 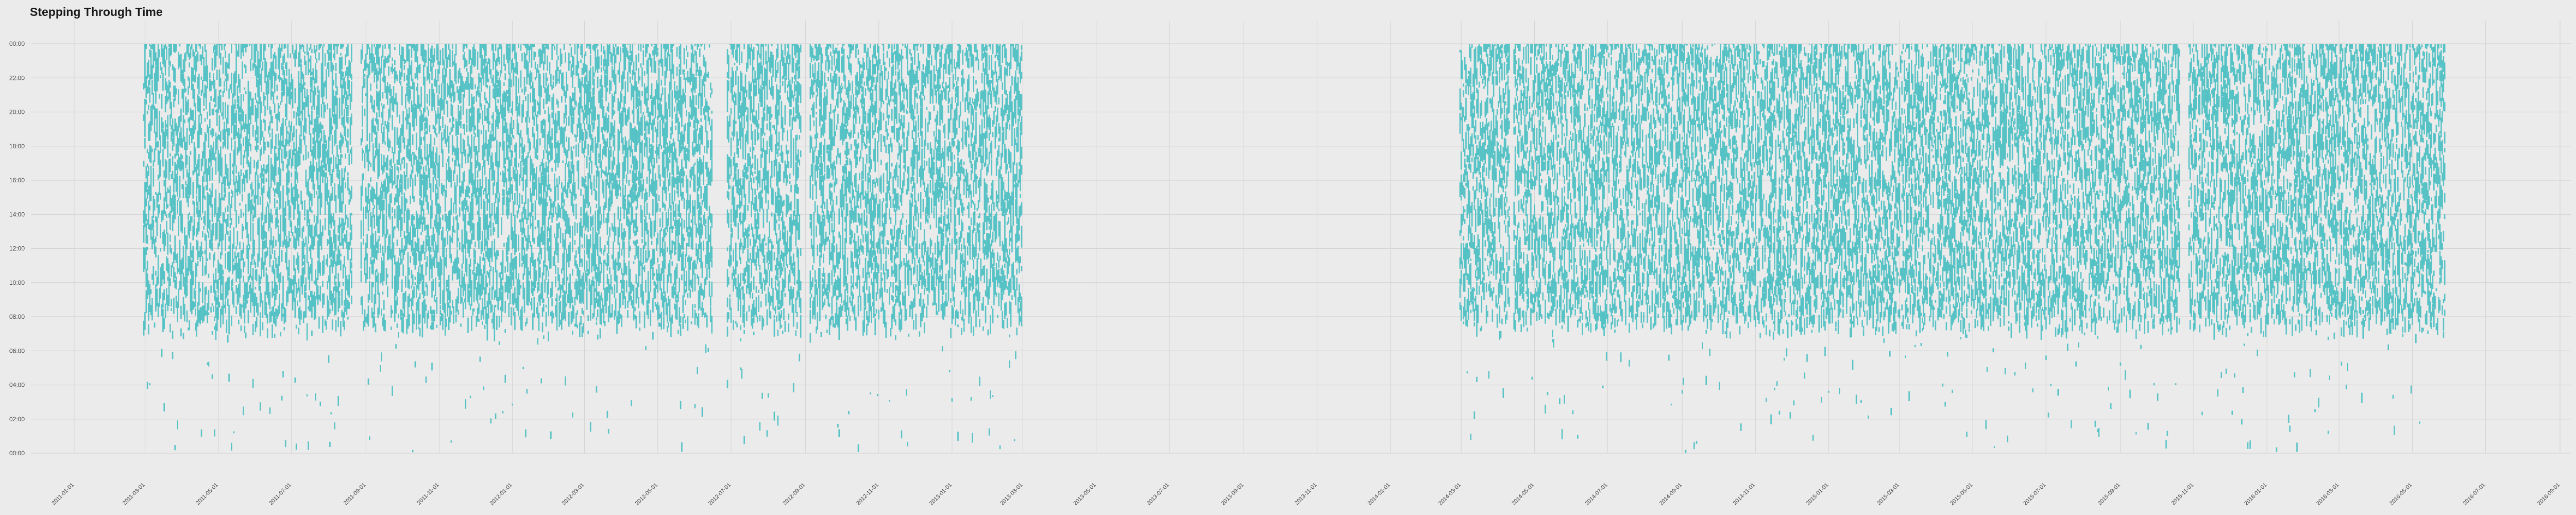 What do you see at coordinates (2548, 494) in the screenshot?
I see `x-tick-label: 2016-09-01` at bounding box center [2548, 494].